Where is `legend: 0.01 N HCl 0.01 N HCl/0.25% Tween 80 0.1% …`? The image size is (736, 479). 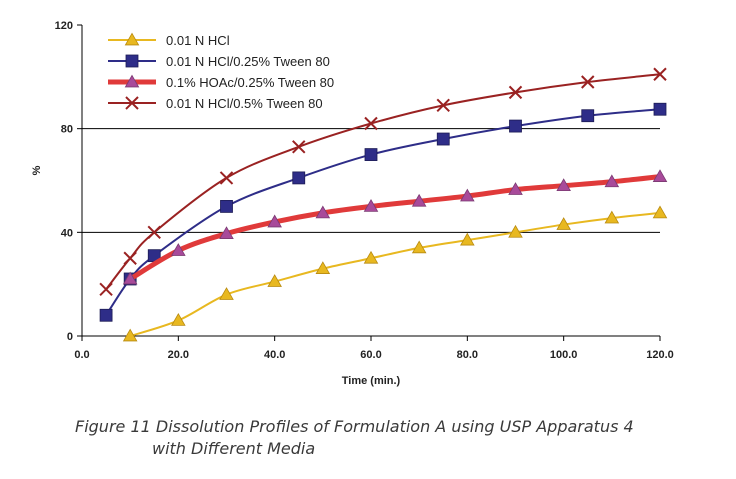
legend: 0.01 N HCl 0.01 N HCl/0.25% Tween 80 0.1% … is located at coordinates (221, 71).